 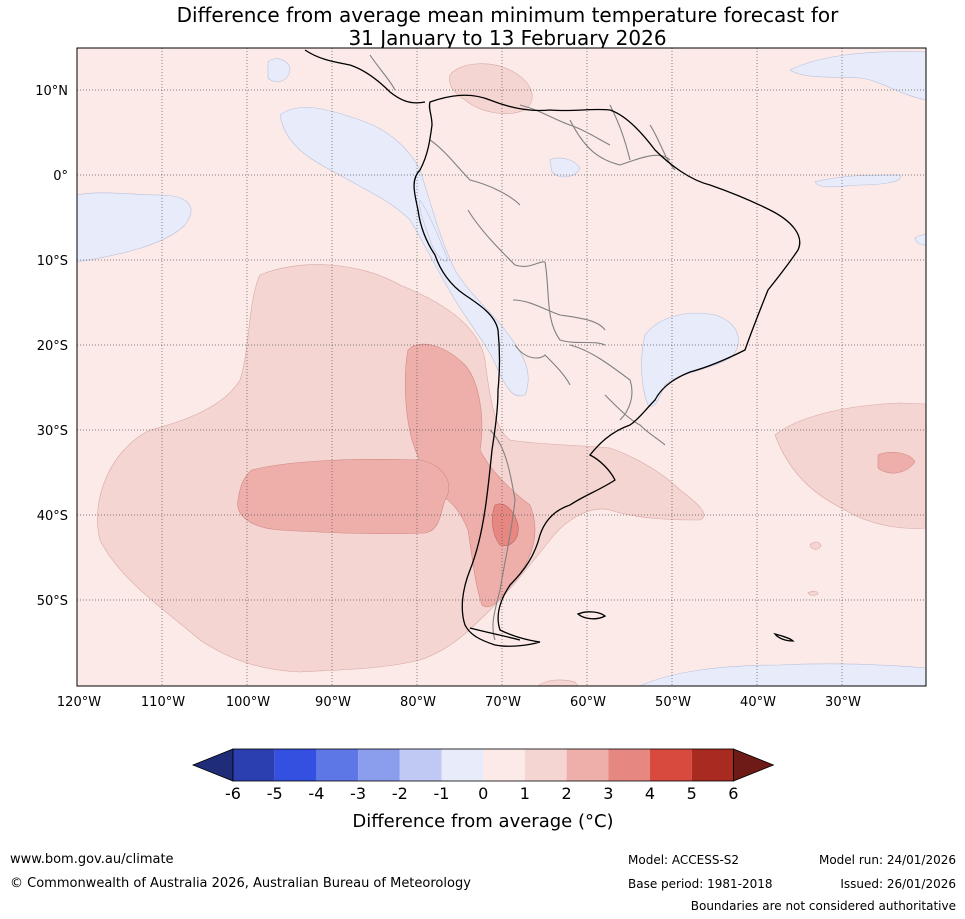 I want to click on lon-label: 30°W, so click(x=843, y=702).